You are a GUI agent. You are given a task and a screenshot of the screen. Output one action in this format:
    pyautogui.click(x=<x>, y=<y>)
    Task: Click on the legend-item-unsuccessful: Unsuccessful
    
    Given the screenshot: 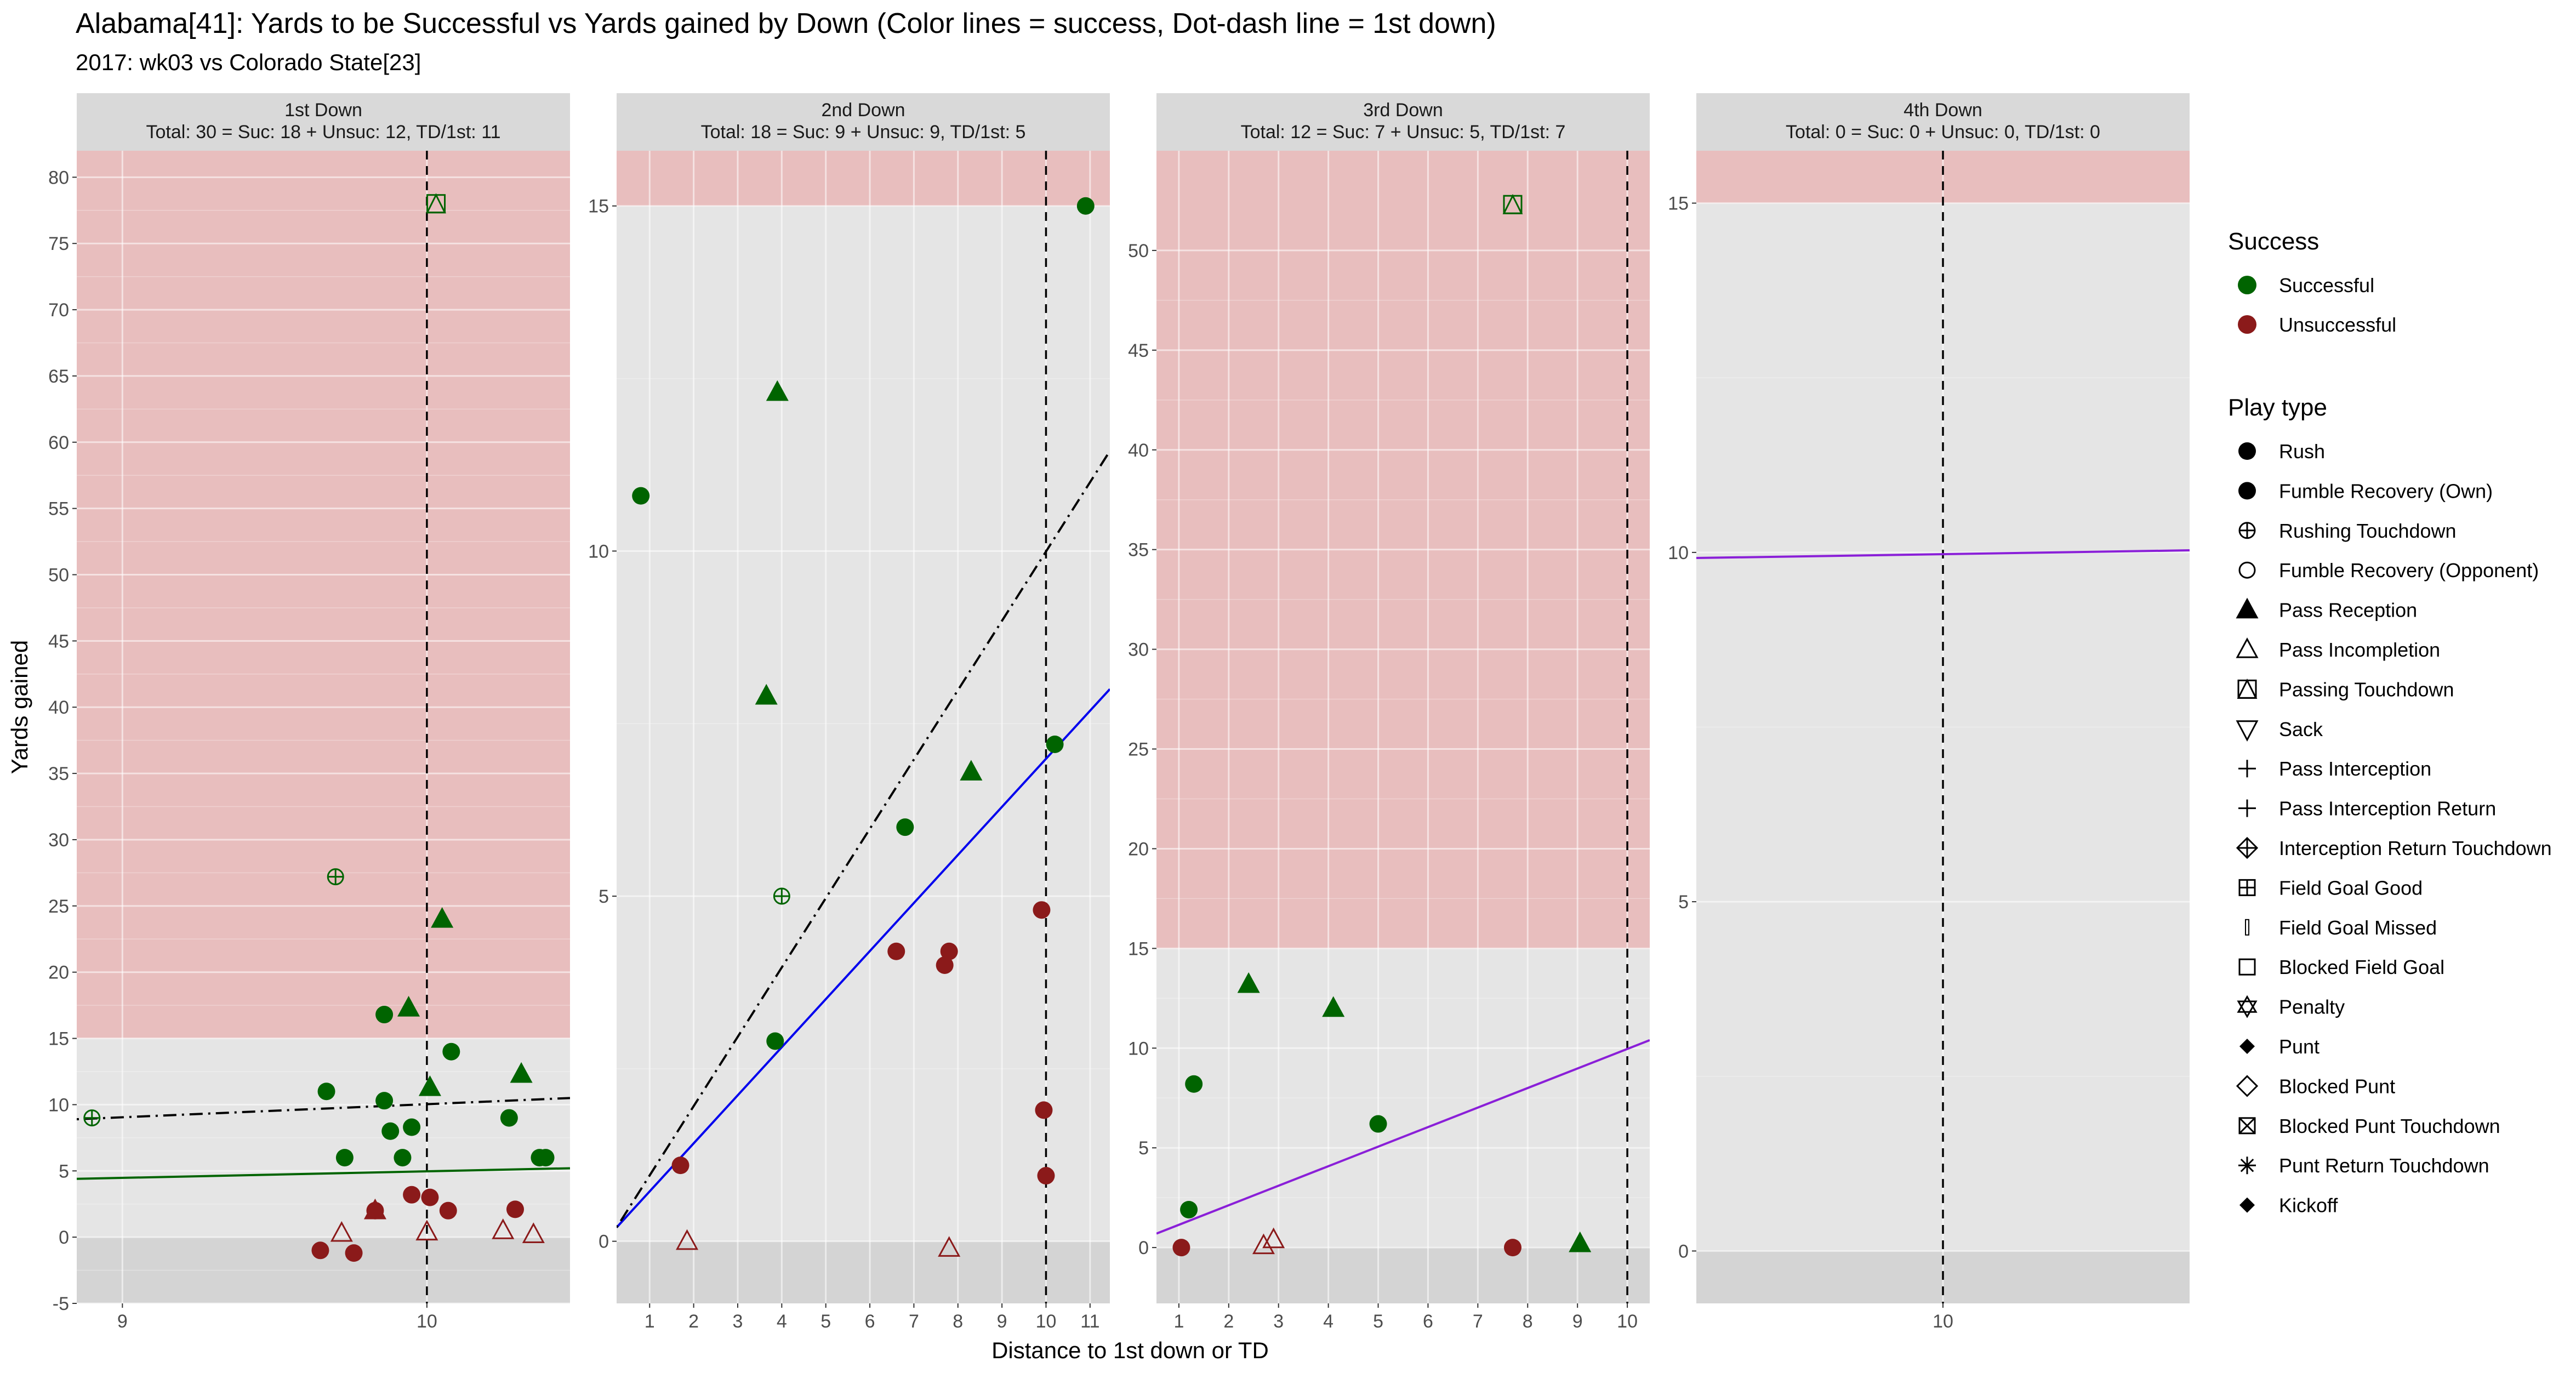 What is the action you would take?
    pyautogui.click(x=2317, y=325)
    